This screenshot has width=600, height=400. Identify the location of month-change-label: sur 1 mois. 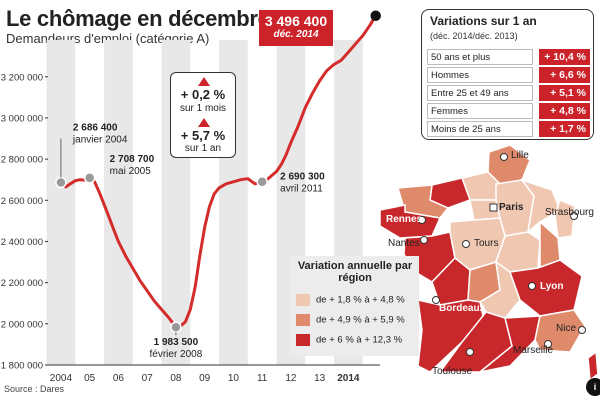
(203, 108).